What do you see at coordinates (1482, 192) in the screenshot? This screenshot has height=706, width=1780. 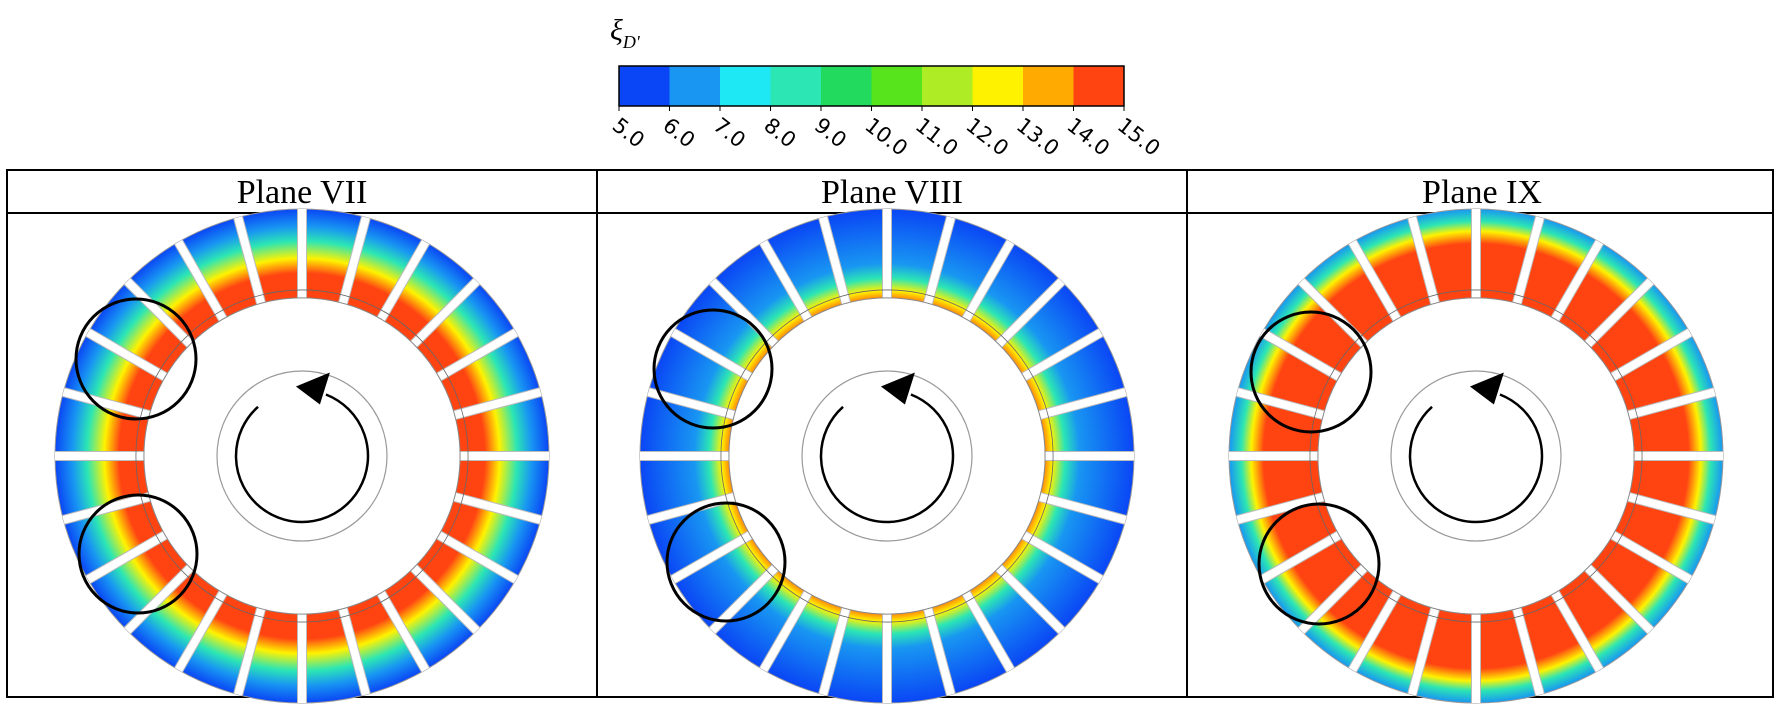 I see `panel-title: Plane IX` at bounding box center [1482, 192].